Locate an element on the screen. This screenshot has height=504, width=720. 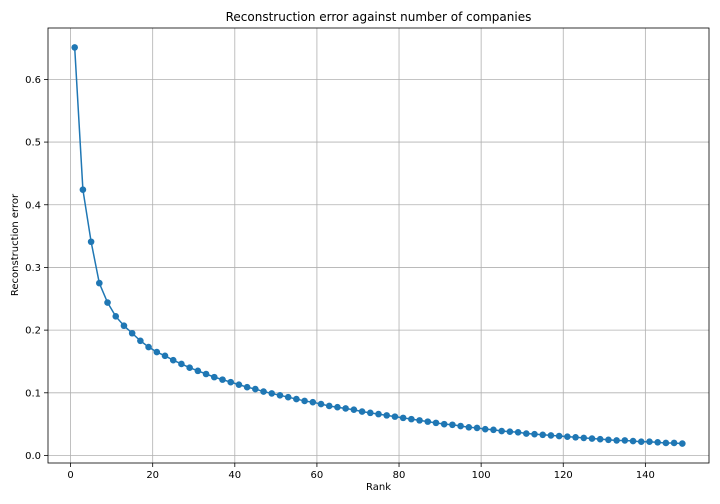
x-tick-label: 140 is located at coordinates (645, 475).